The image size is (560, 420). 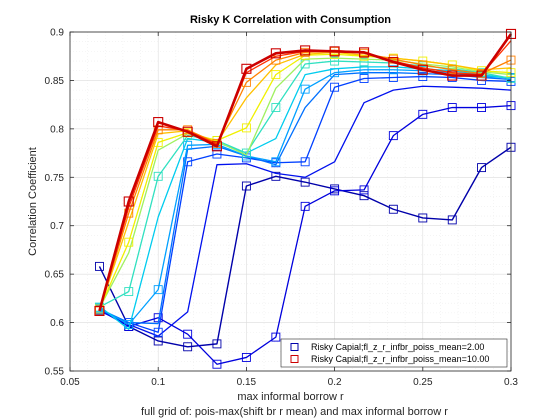 What do you see at coordinates (55, 372) in the screenshot?
I see `y-tick-label: 0.55` at bounding box center [55, 372].